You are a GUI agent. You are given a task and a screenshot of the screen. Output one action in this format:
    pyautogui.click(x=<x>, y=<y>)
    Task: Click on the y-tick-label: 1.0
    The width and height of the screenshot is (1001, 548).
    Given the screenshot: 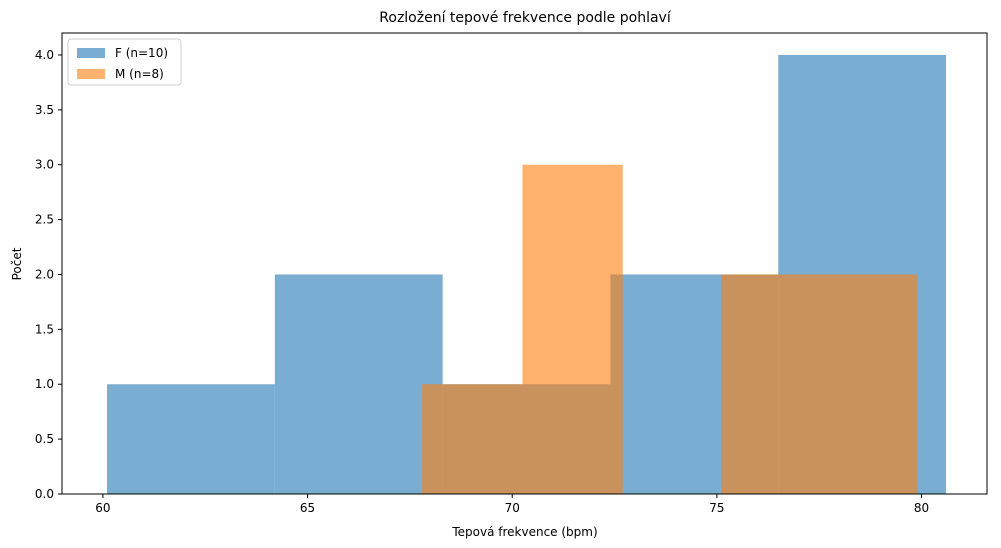 What is the action you would take?
    pyautogui.click(x=44, y=384)
    